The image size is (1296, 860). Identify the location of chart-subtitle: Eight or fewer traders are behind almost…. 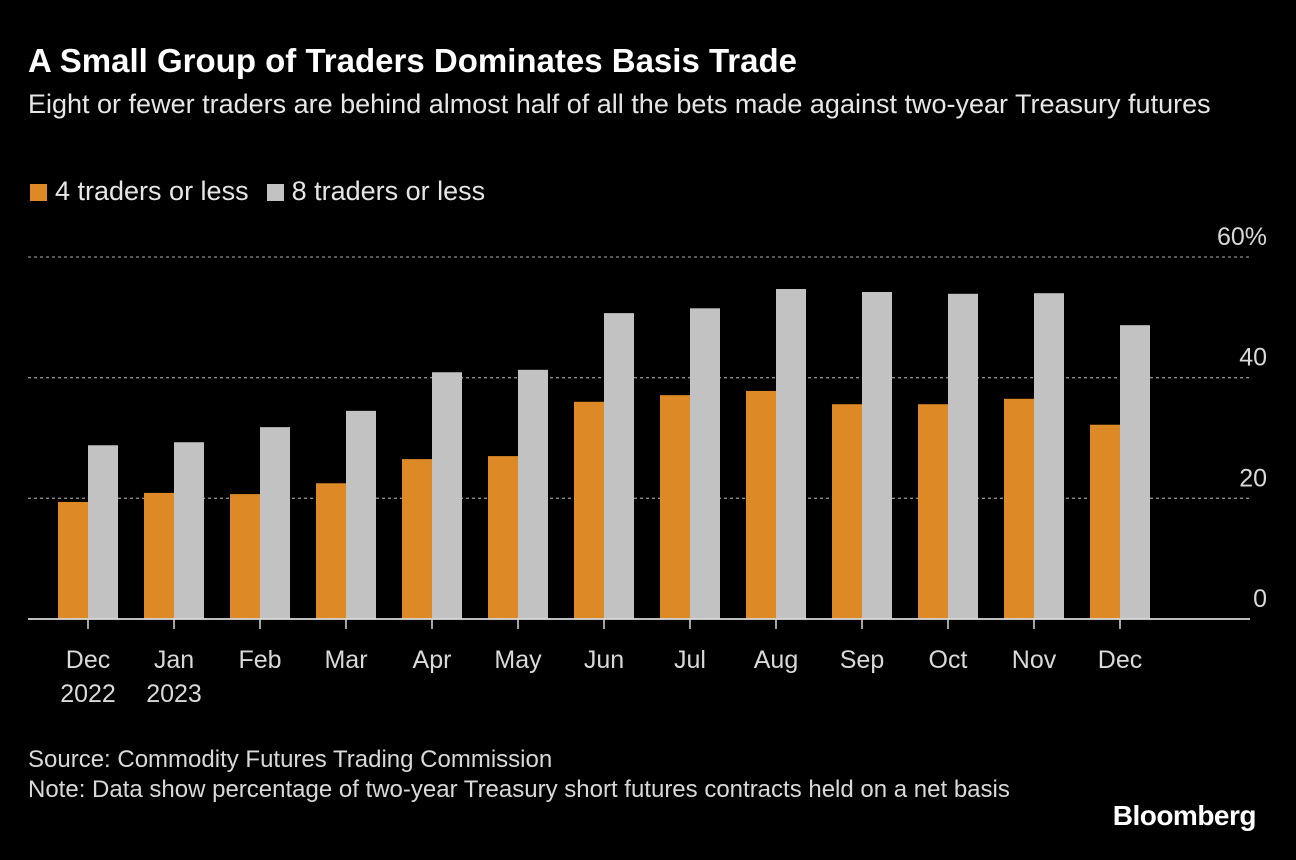
(619, 104).